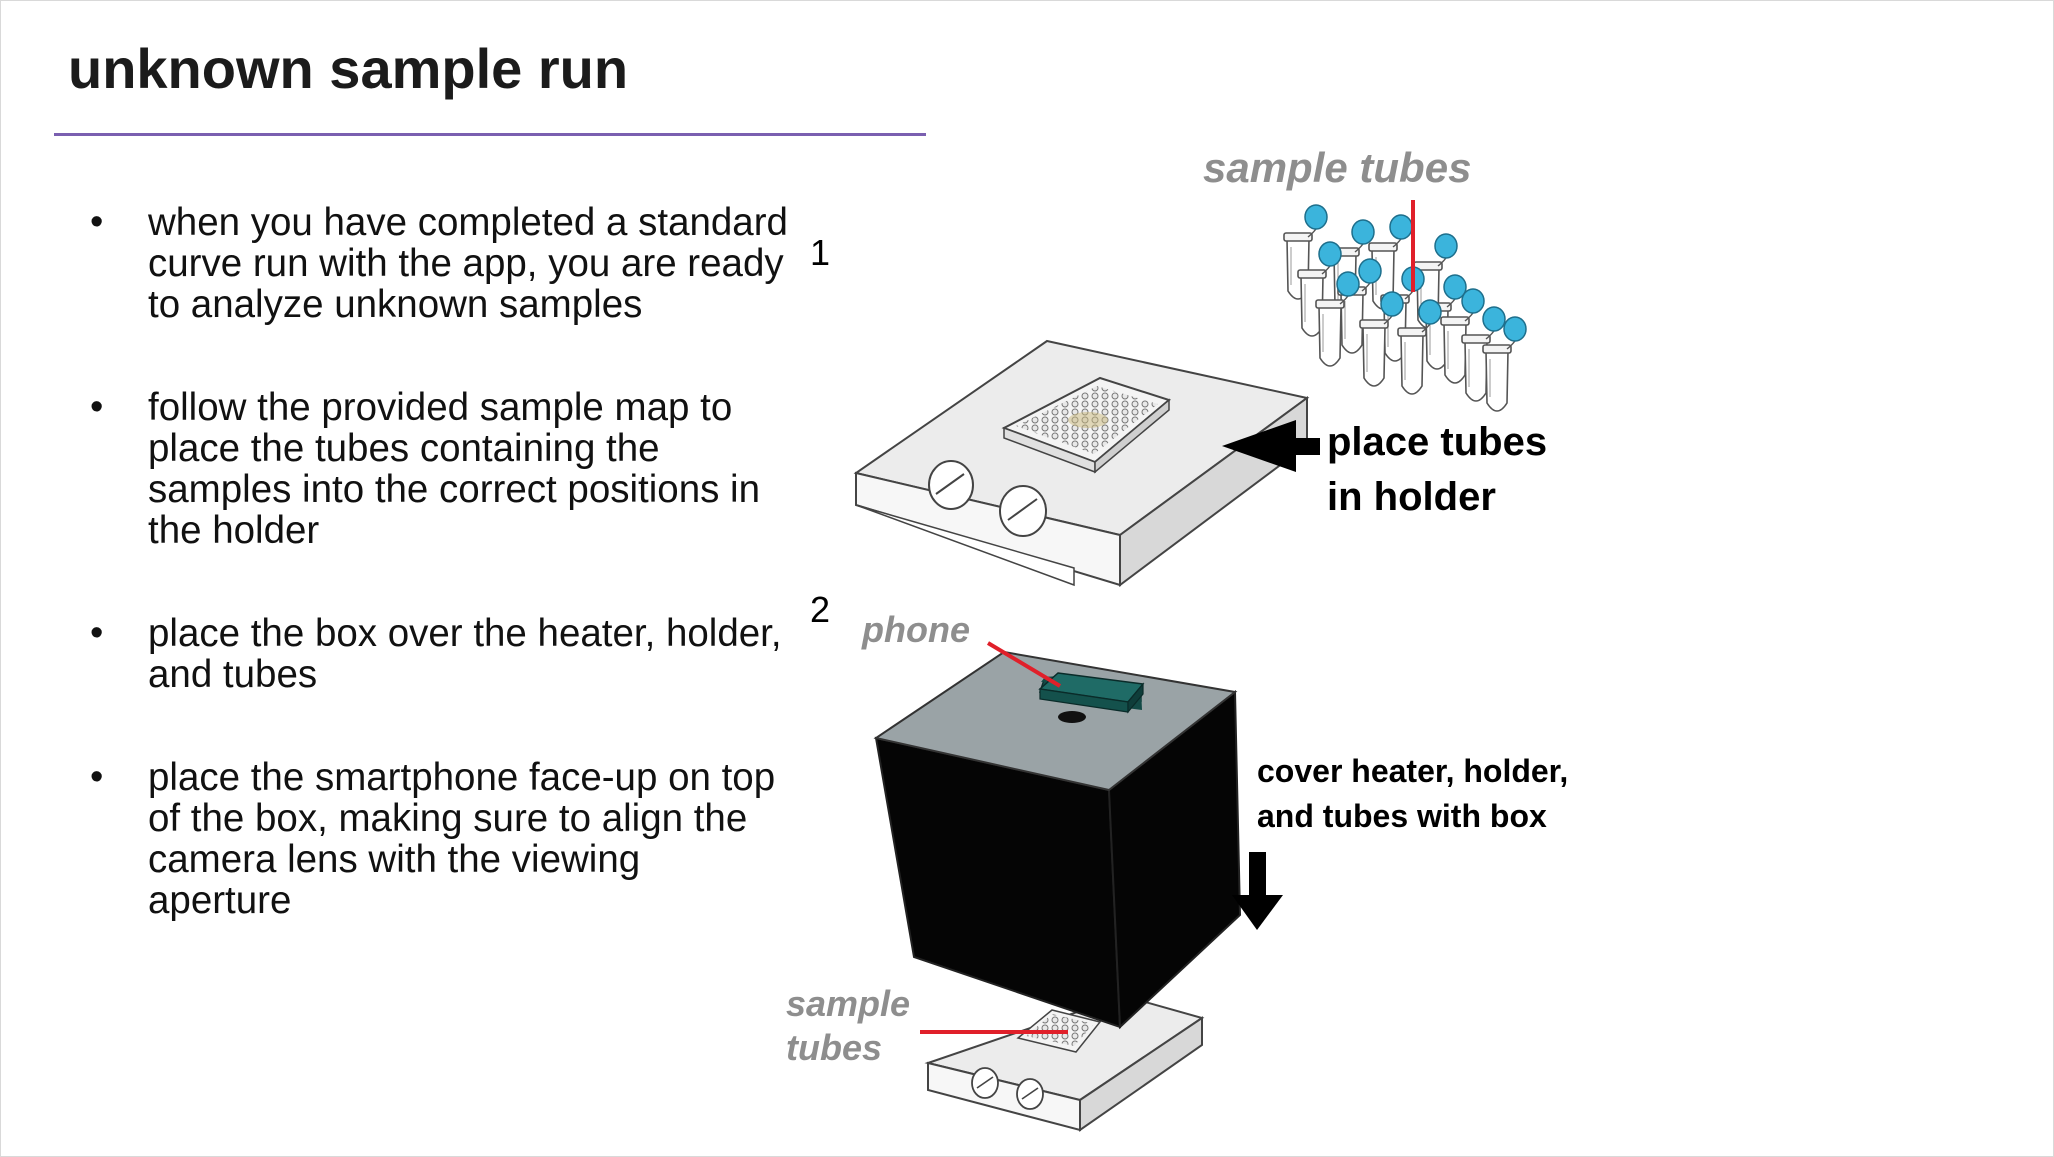  I want to click on place-tubes-label-line1: place tubes, so click(1437, 442).